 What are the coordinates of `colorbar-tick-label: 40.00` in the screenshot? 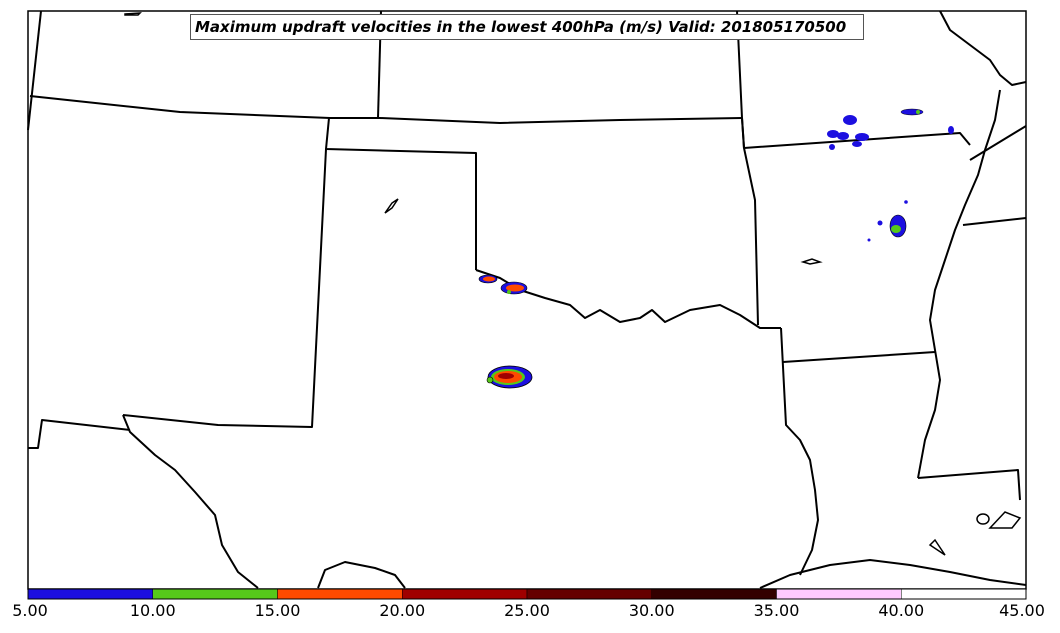 It's located at (901, 610).